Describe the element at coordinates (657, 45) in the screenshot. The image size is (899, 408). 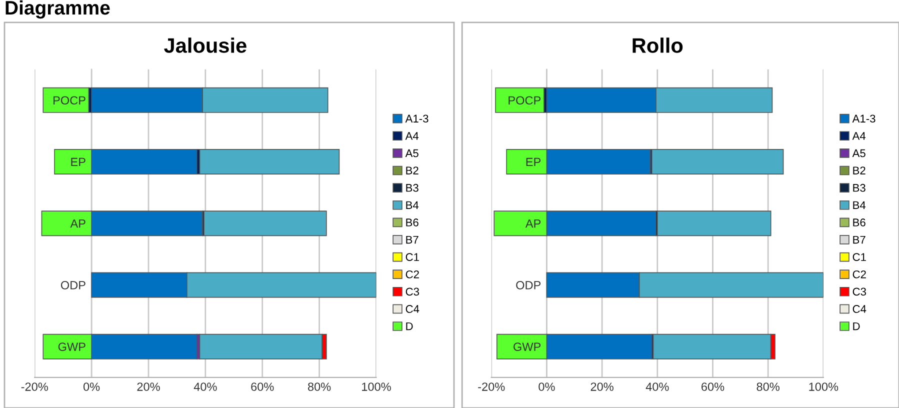
I see `chart-title: Rollo` at that location.